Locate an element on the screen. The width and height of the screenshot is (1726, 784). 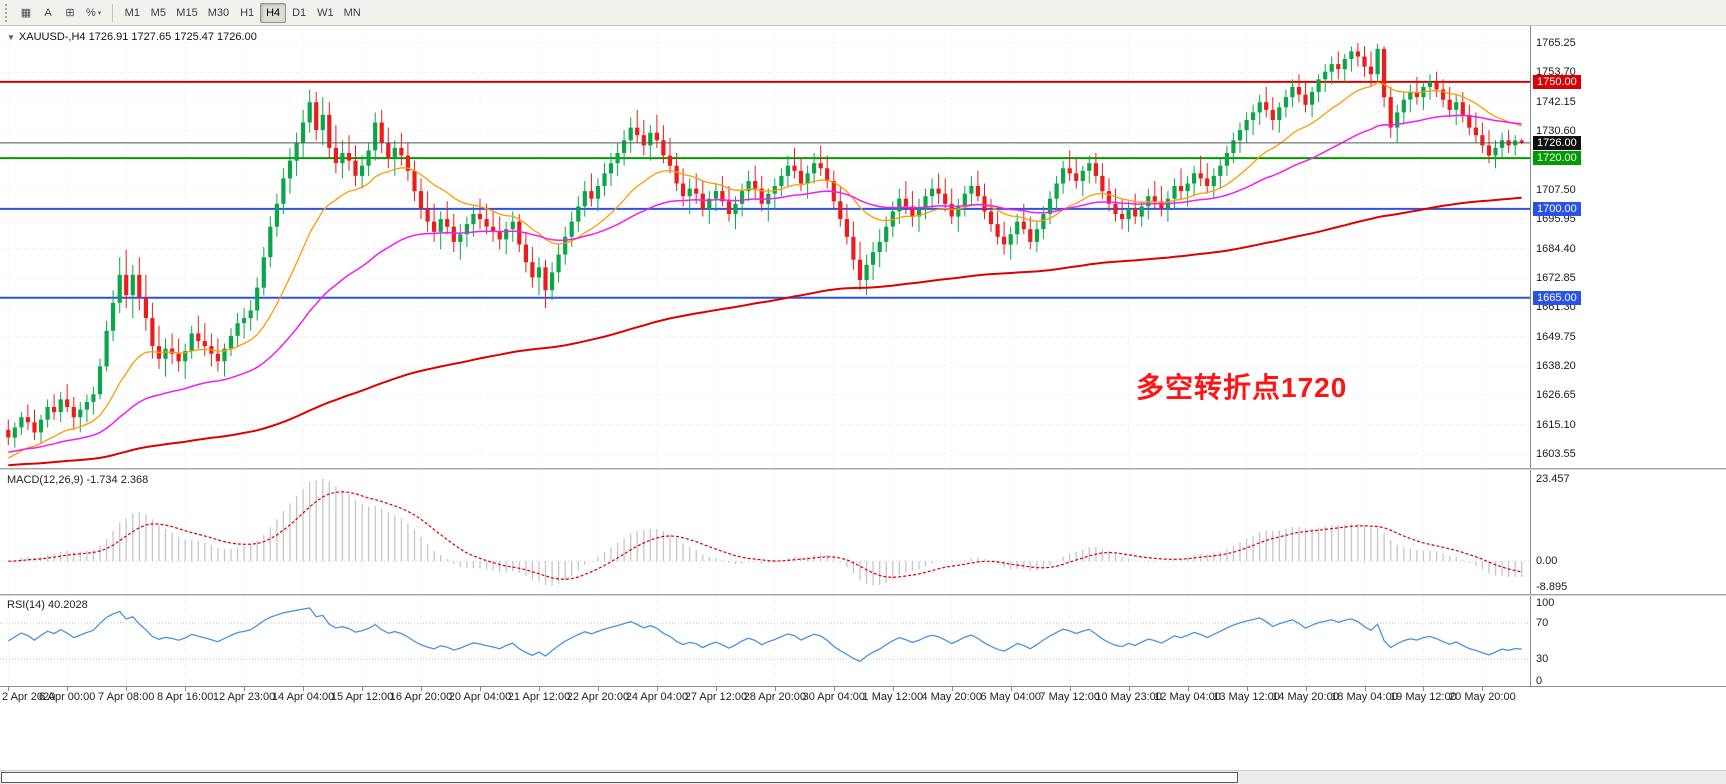
macd-axis-label: 0.00 is located at coordinates (1547, 561).